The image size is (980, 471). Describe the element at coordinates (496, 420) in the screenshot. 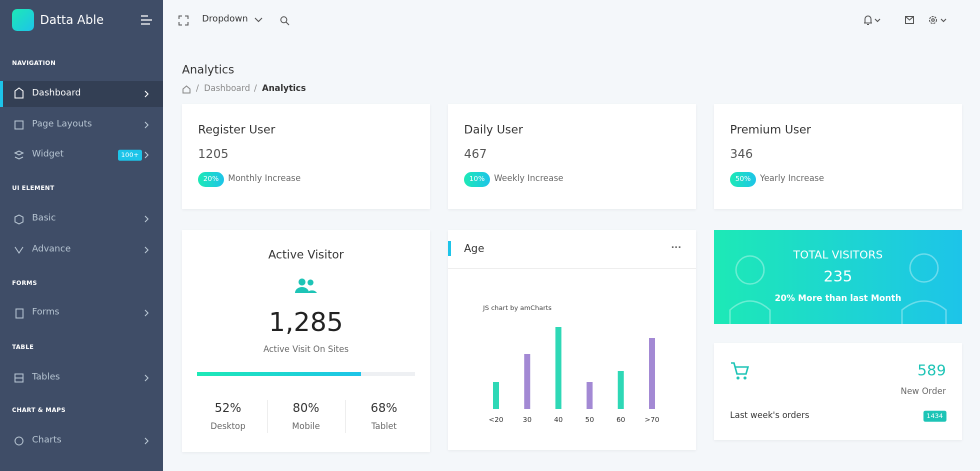

I see `x-tick-label: <20` at that location.